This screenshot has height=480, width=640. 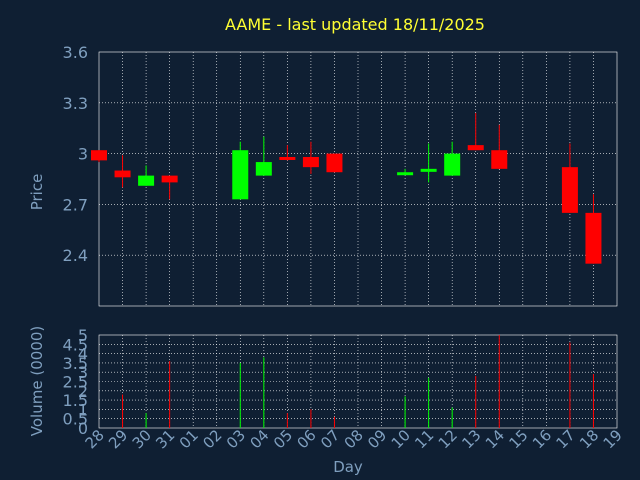 I want to click on x-tick-label: 29, so click(x=118, y=439).